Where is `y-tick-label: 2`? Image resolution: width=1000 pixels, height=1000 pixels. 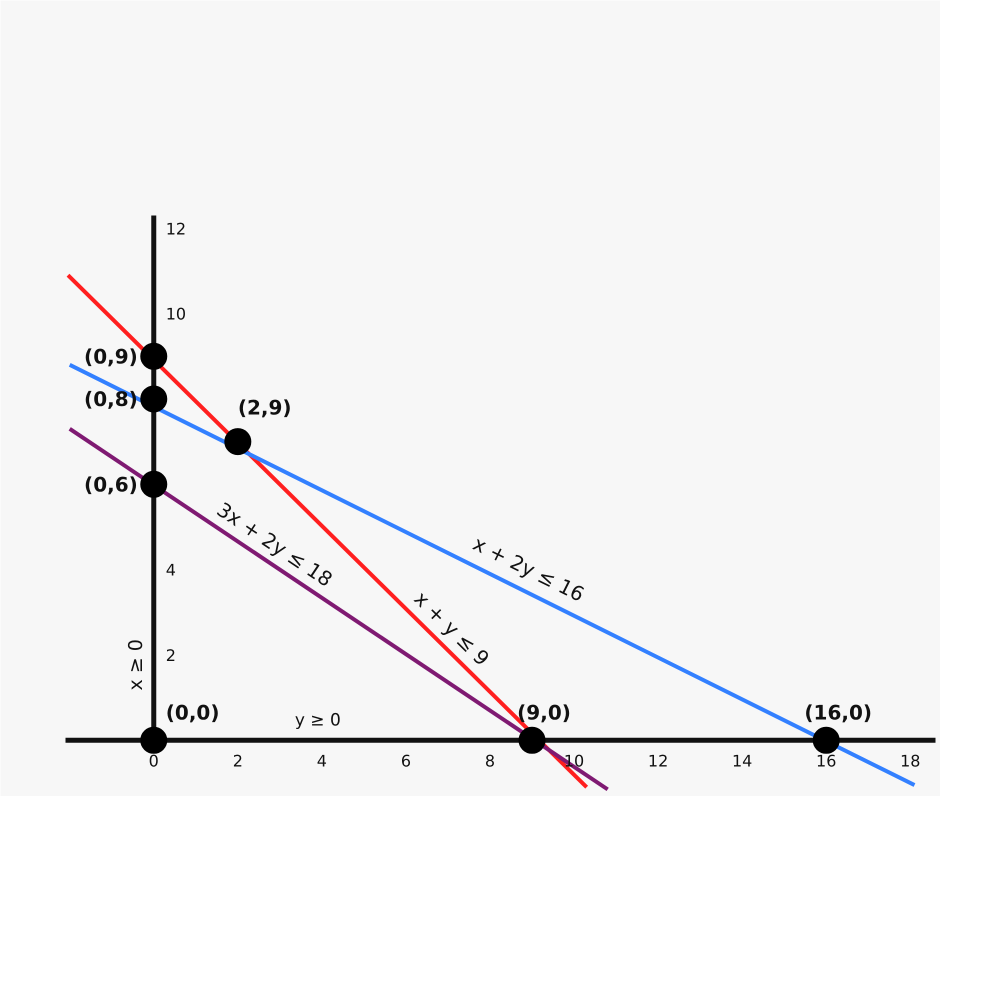 y-tick-label: 2 is located at coordinates (171, 655).